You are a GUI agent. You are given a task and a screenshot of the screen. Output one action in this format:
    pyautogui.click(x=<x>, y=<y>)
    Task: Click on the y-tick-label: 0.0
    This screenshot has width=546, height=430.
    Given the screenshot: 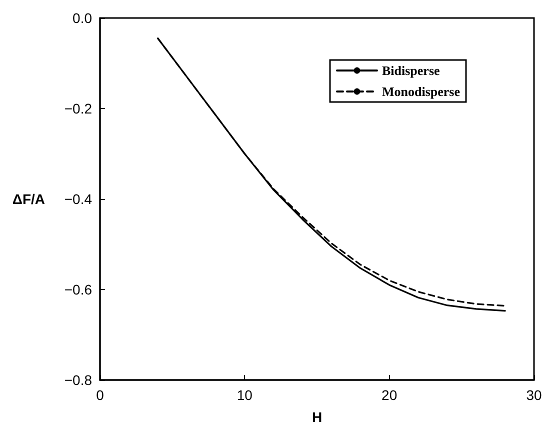 What is the action you would take?
    pyautogui.click(x=82, y=18)
    